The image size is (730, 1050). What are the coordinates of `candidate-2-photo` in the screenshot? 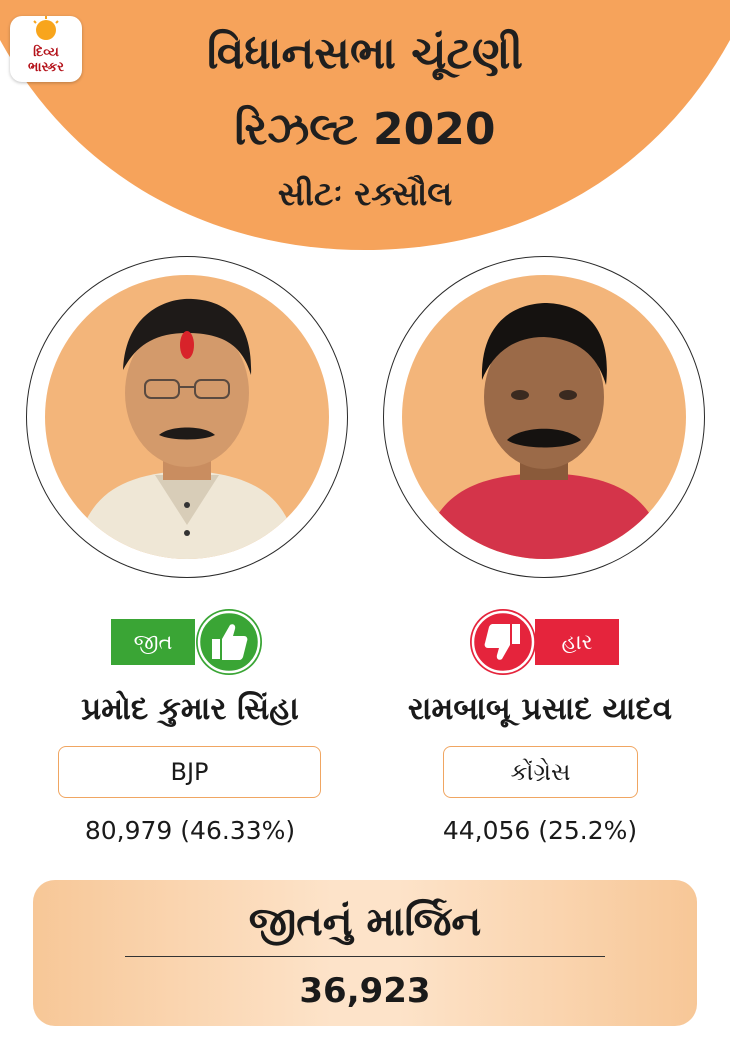 It's located at (544, 417).